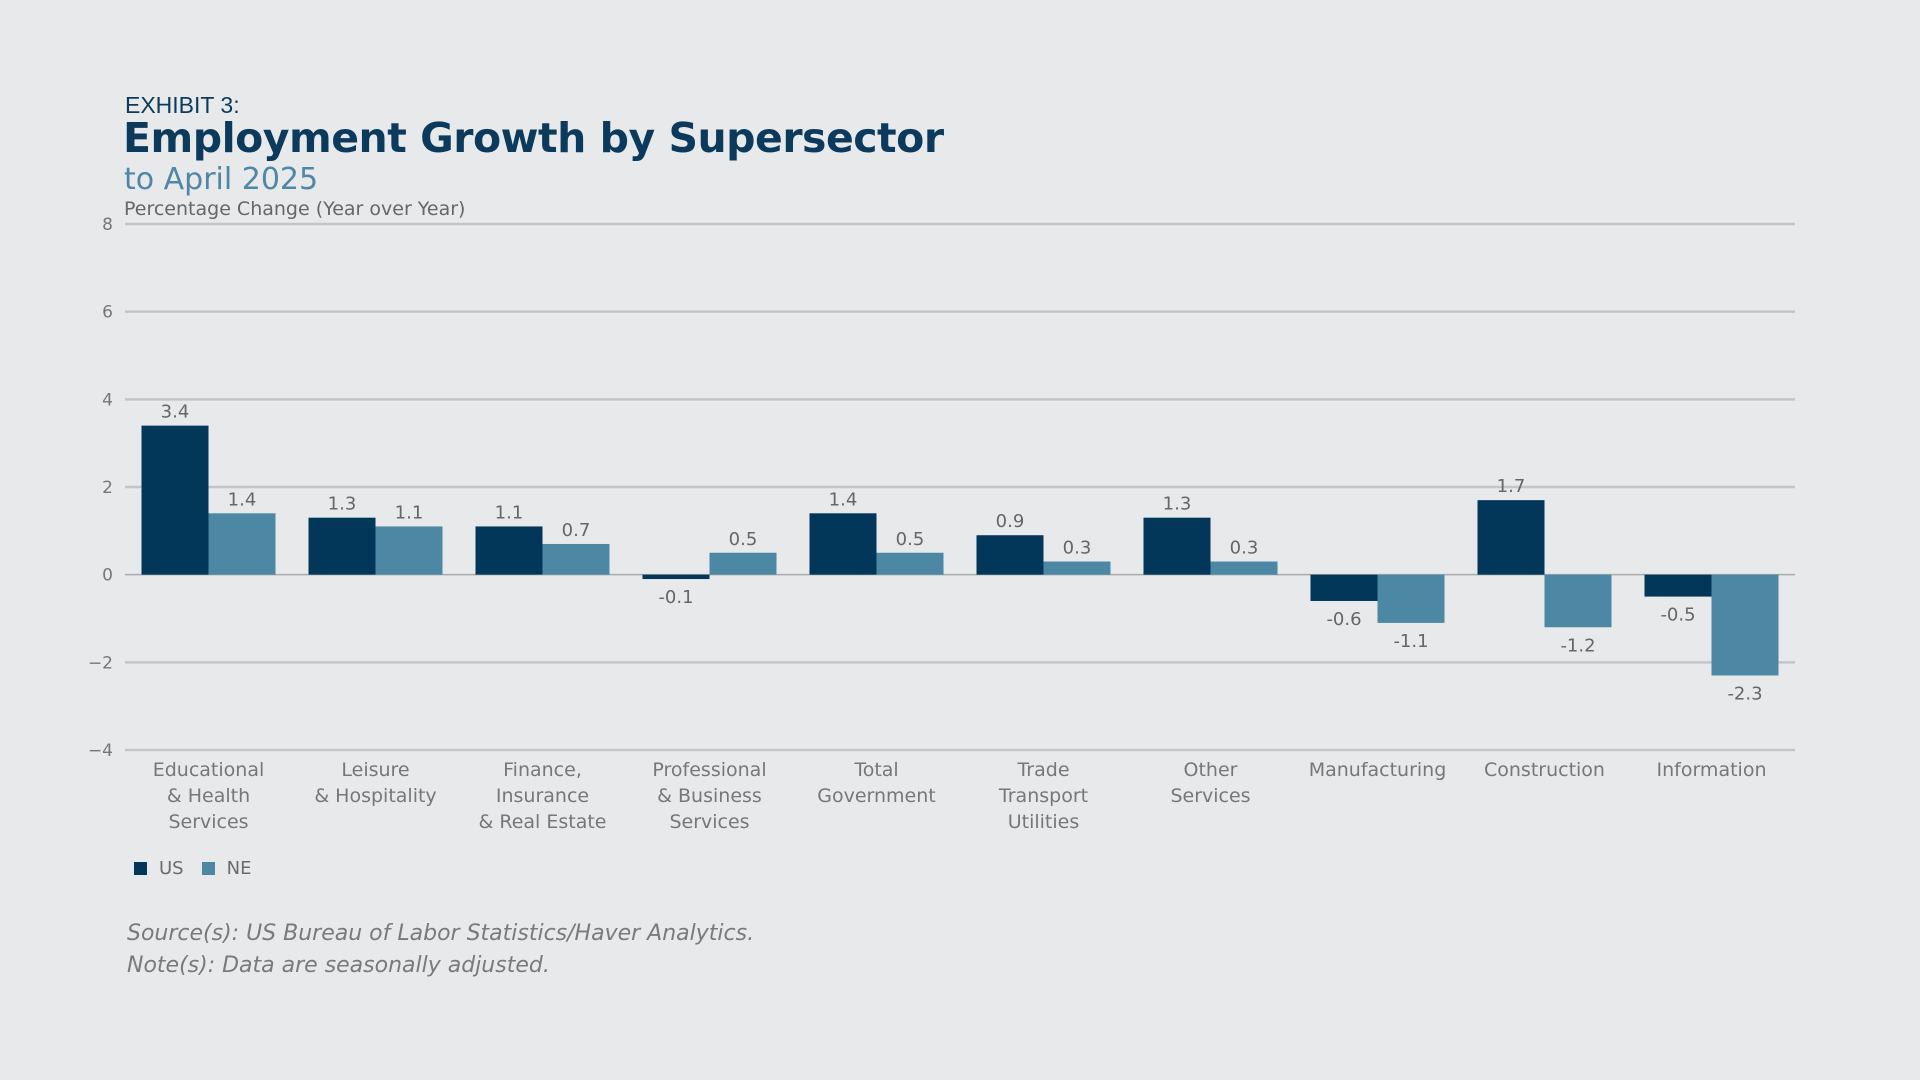  I want to click on legend: US NE, so click(201, 868).